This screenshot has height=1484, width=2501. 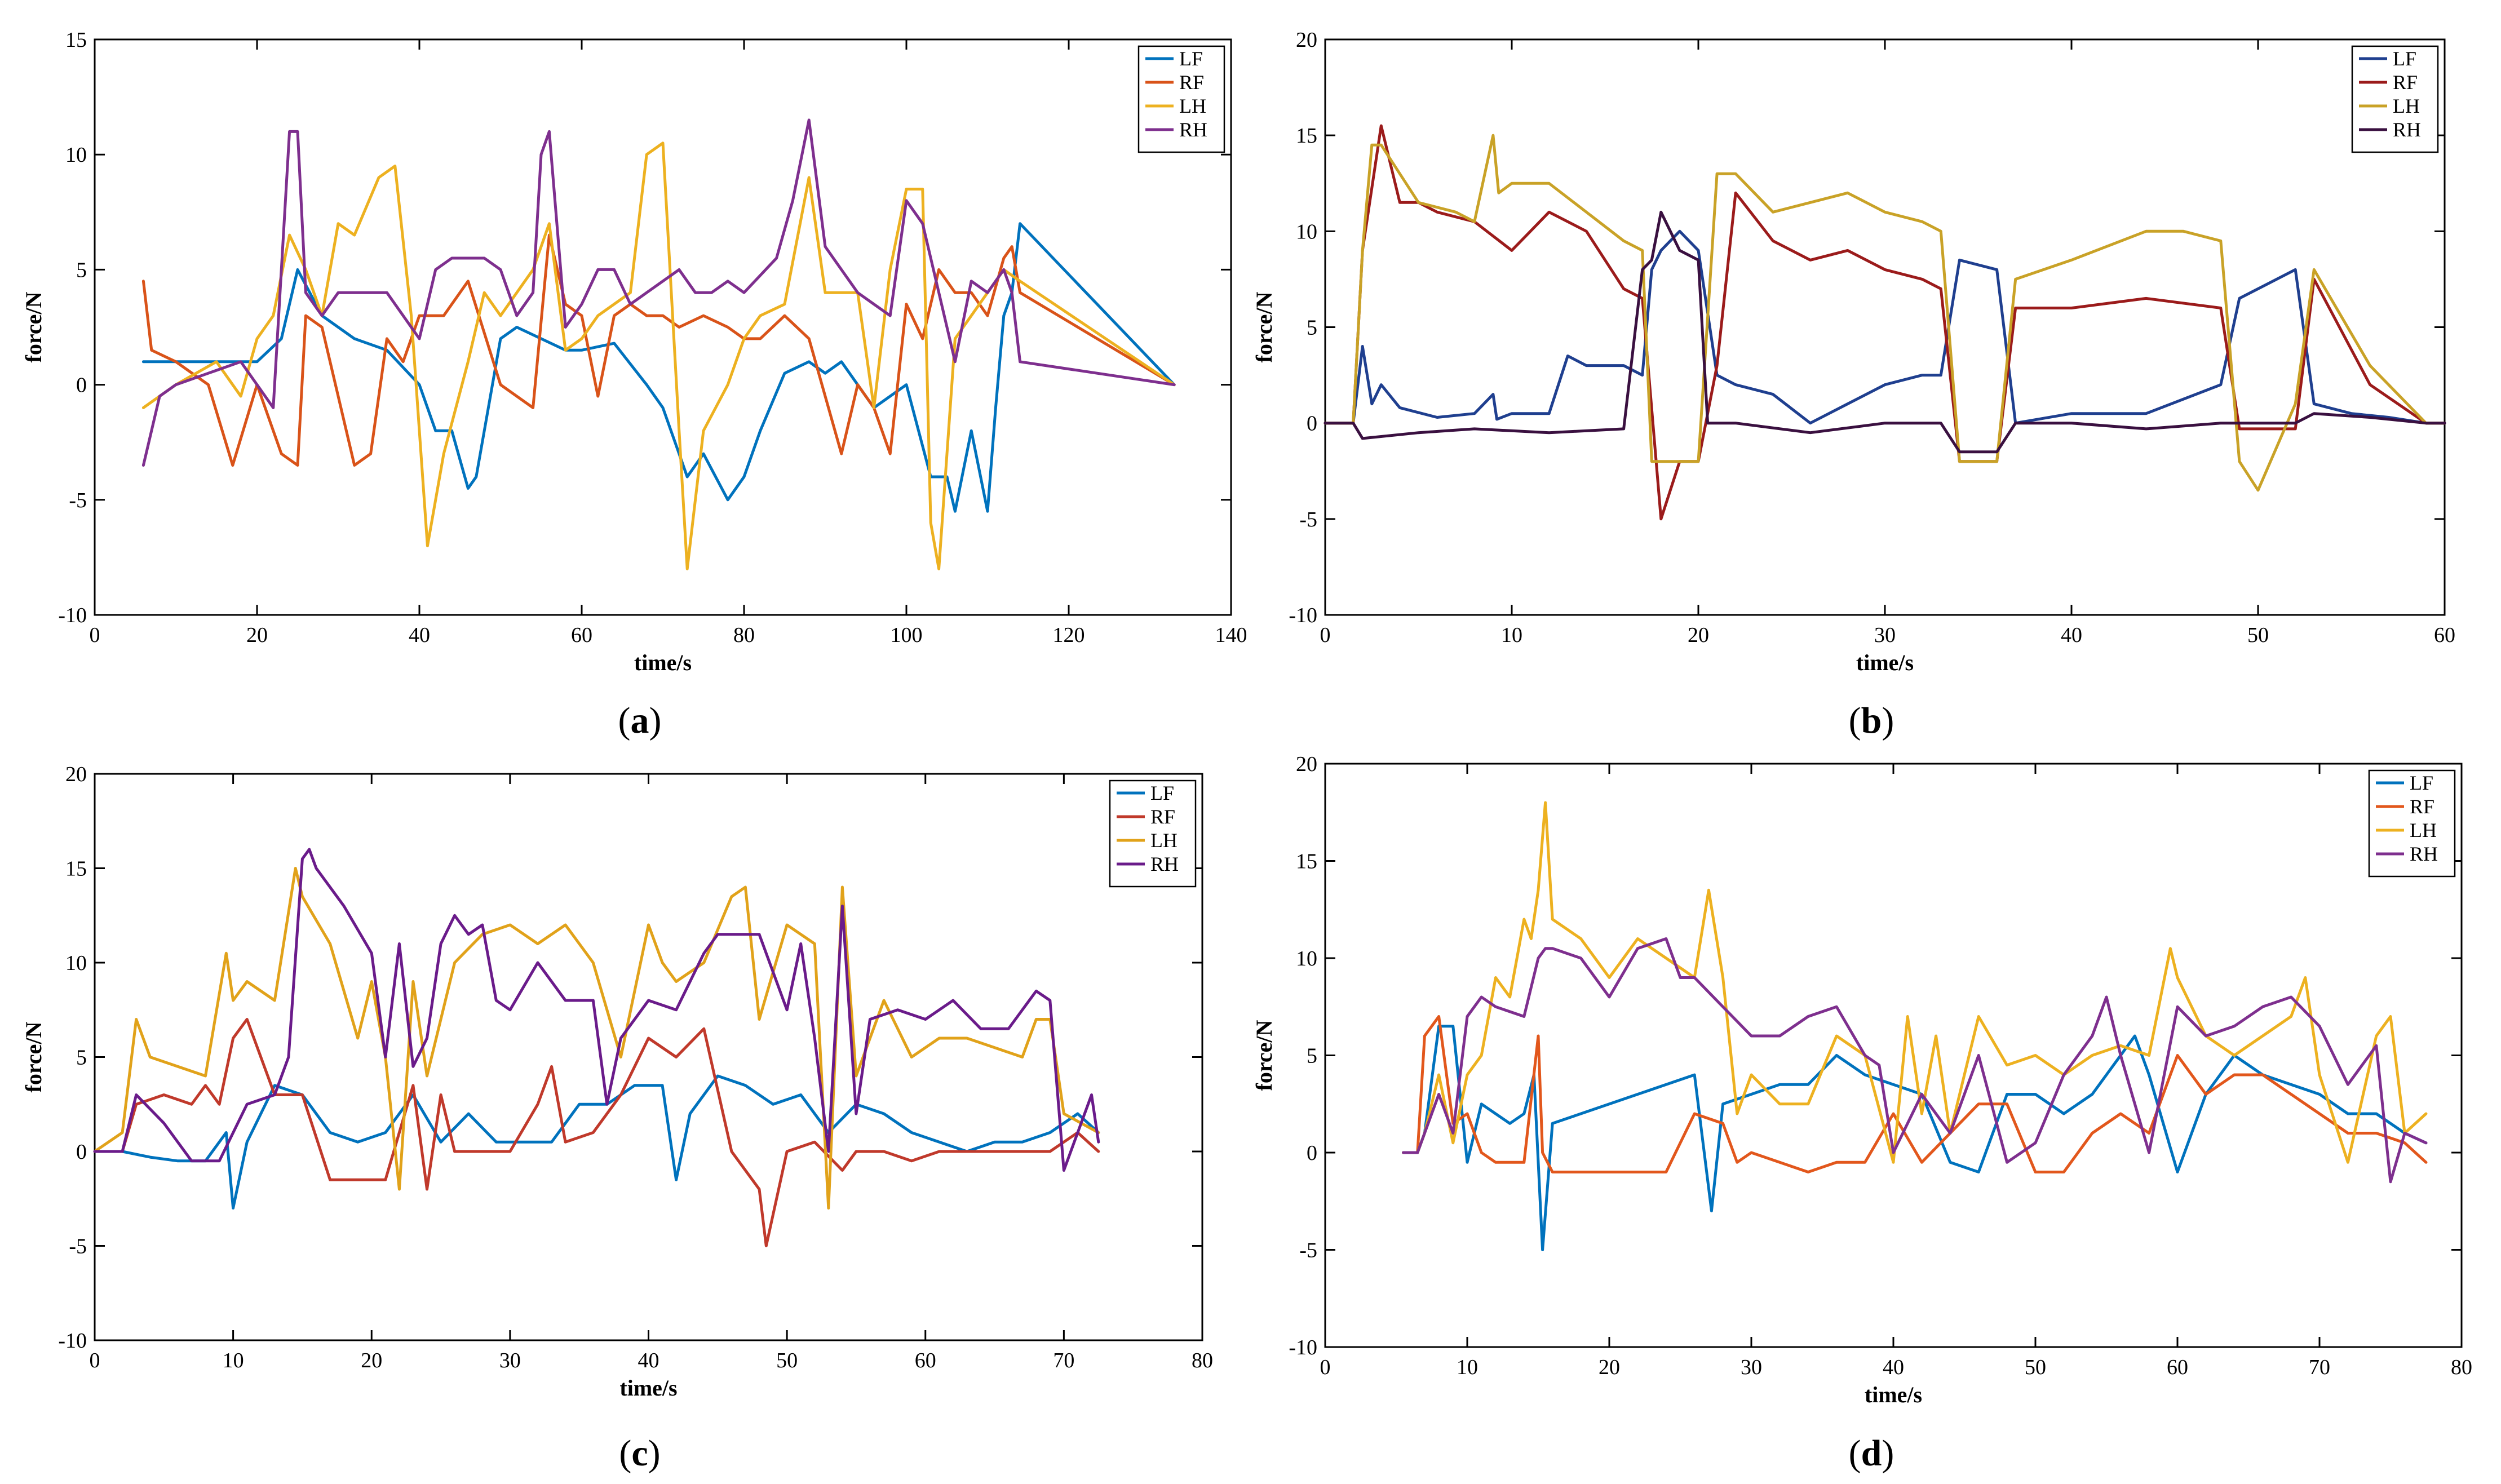 What do you see at coordinates (1306, 959) in the screenshot?
I see `y-tick-label-d: 10` at bounding box center [1306, 959].